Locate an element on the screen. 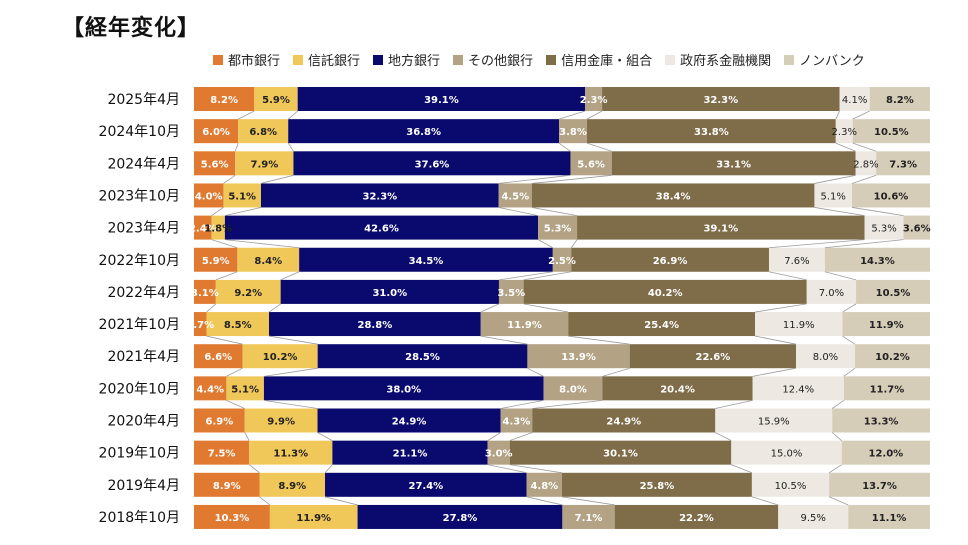  data-label: 10.2% is located at coordinates (892, 357).